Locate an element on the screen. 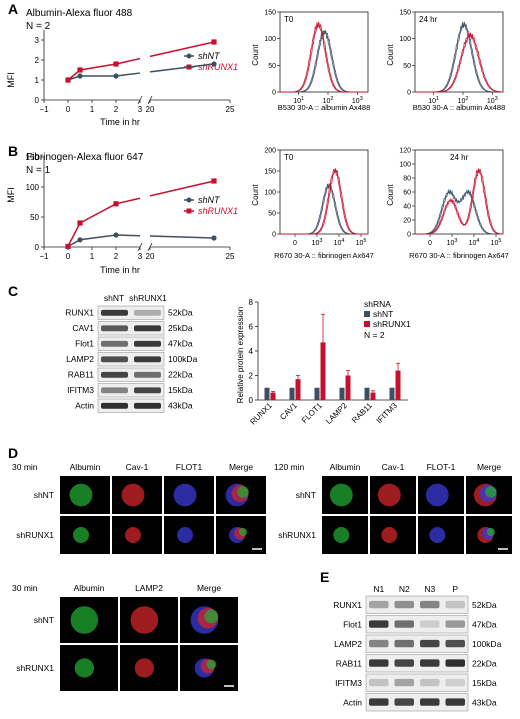  panel-letter-d: D is located at coordinates (13, 453).